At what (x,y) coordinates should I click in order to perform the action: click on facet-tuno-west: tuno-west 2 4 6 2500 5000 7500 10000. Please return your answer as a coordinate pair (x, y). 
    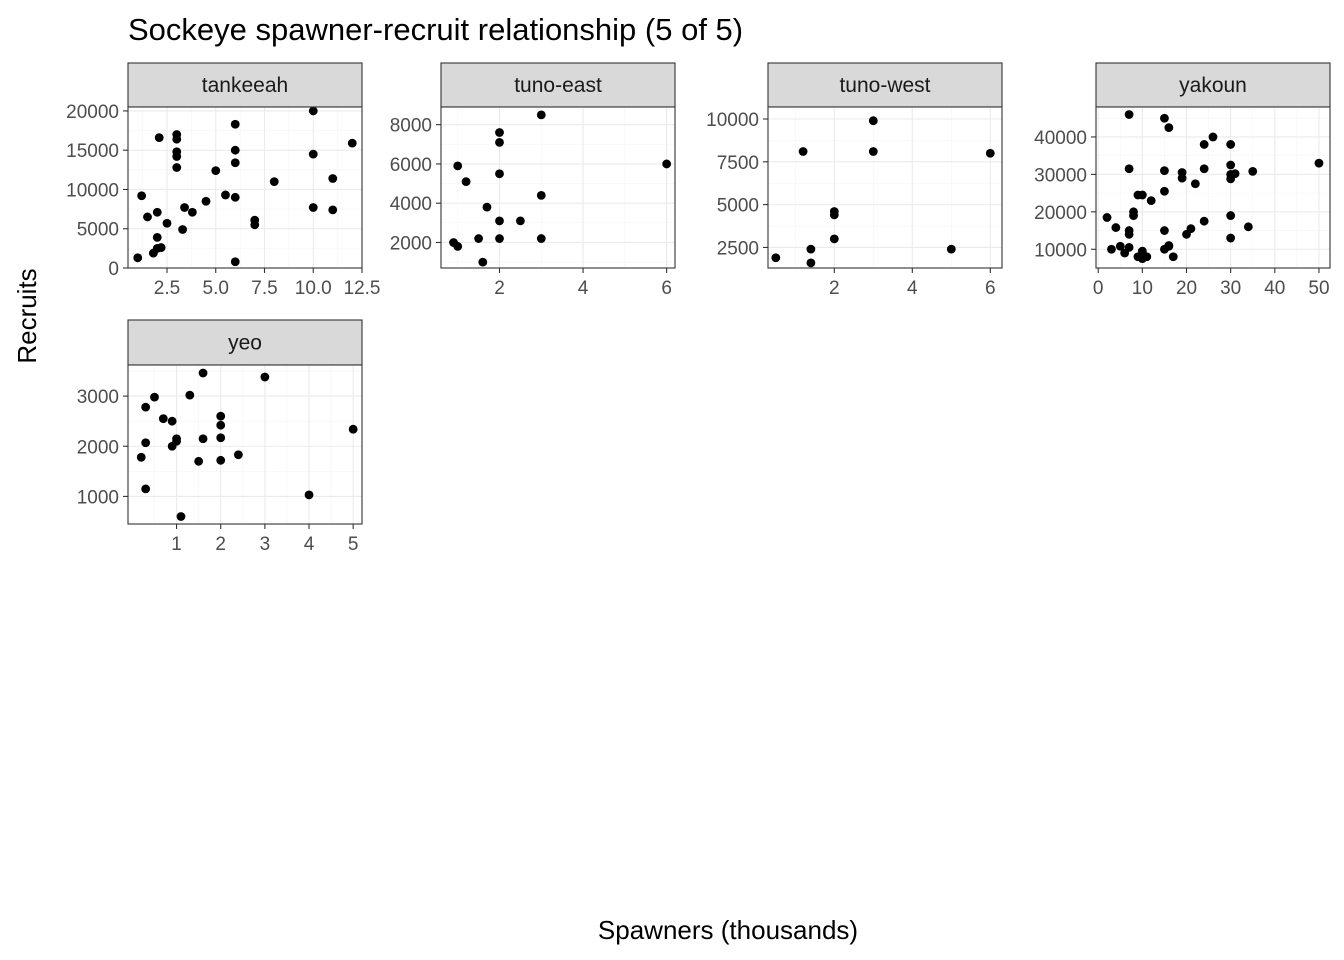
    Looking at the image, I should click on (854, 180).